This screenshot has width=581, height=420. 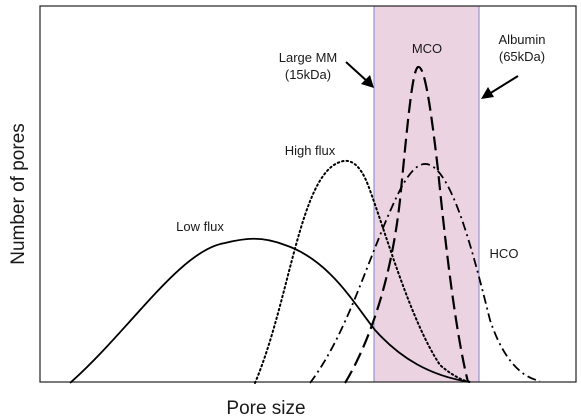 What do you see at coordinates (500, 87) in the screenshot?
I see `albumin-arrow` at bounding box center [500, 87].